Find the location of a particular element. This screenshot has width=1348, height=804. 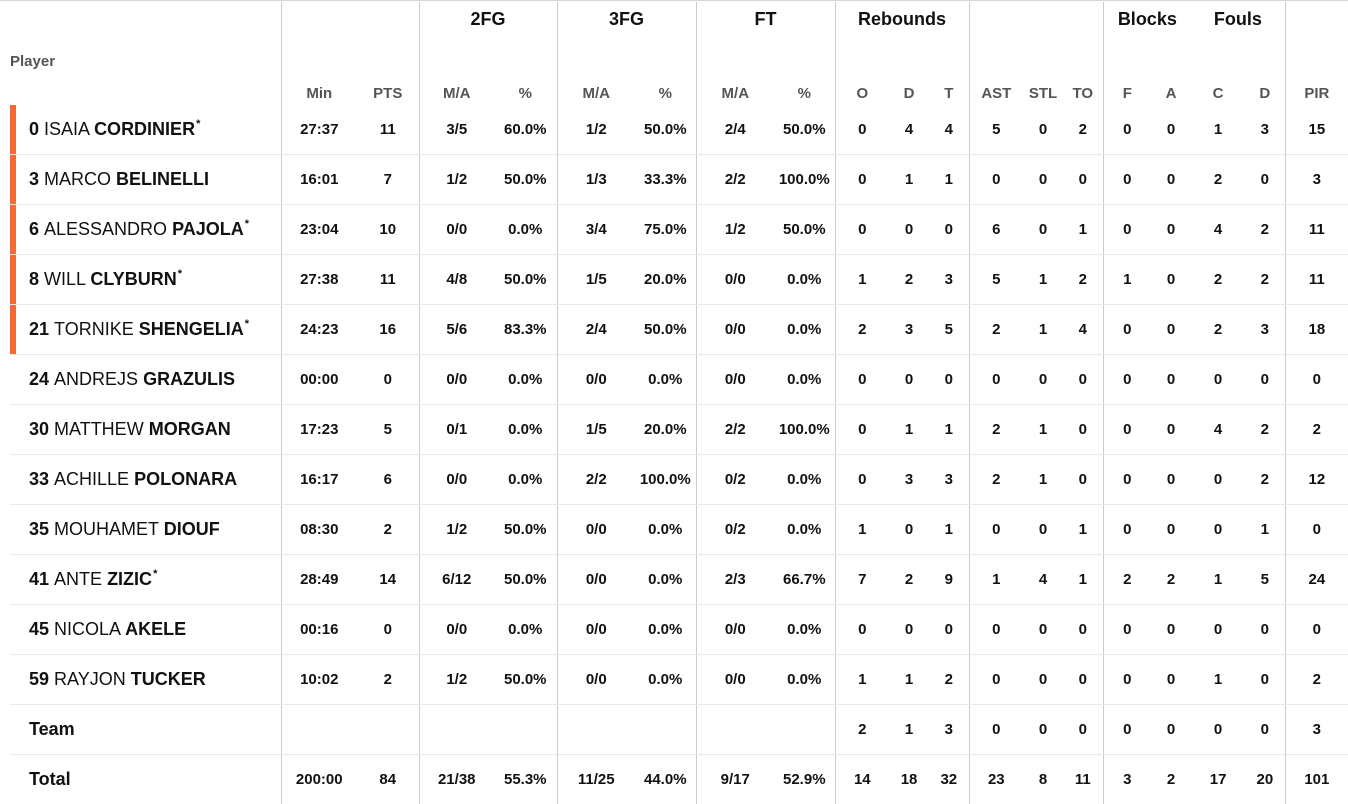

player-name-link: RAYJON TUCKER is located at coordinates (130, 679).